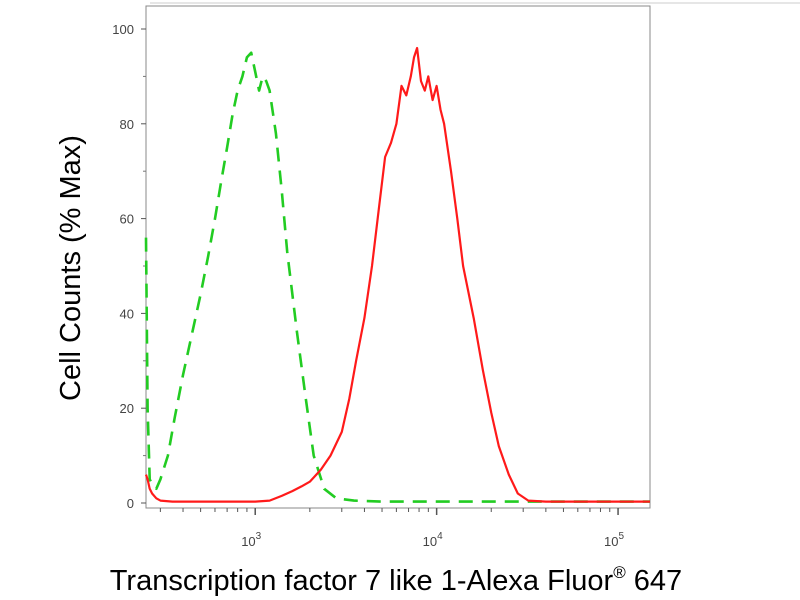 The image size is (800, 600). Describe the element at coordinates (622, 536) in the screenshot. I see `x-tick-label-exponent: 5` at that location.